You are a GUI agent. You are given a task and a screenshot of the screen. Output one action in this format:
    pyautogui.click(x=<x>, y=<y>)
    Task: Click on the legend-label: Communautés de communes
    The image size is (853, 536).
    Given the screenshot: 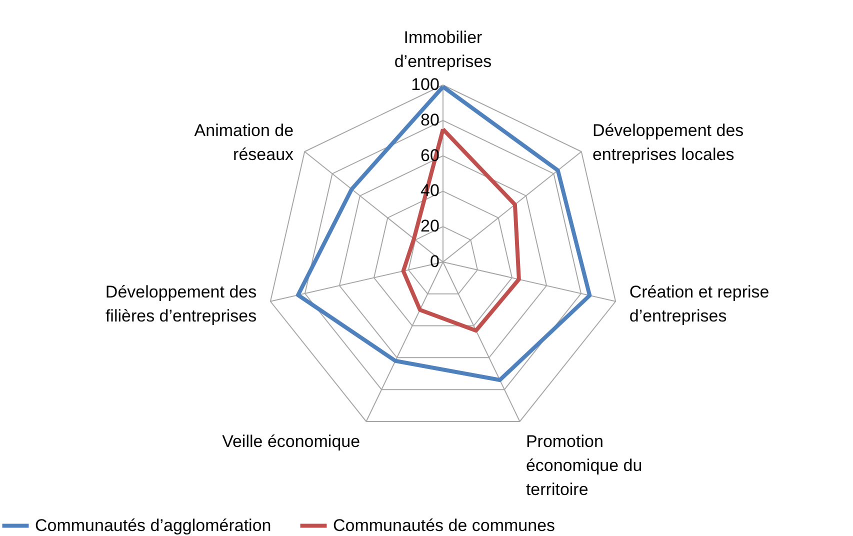 What is the action you would take?
    pyautogui.click(x=444, y=525)
    